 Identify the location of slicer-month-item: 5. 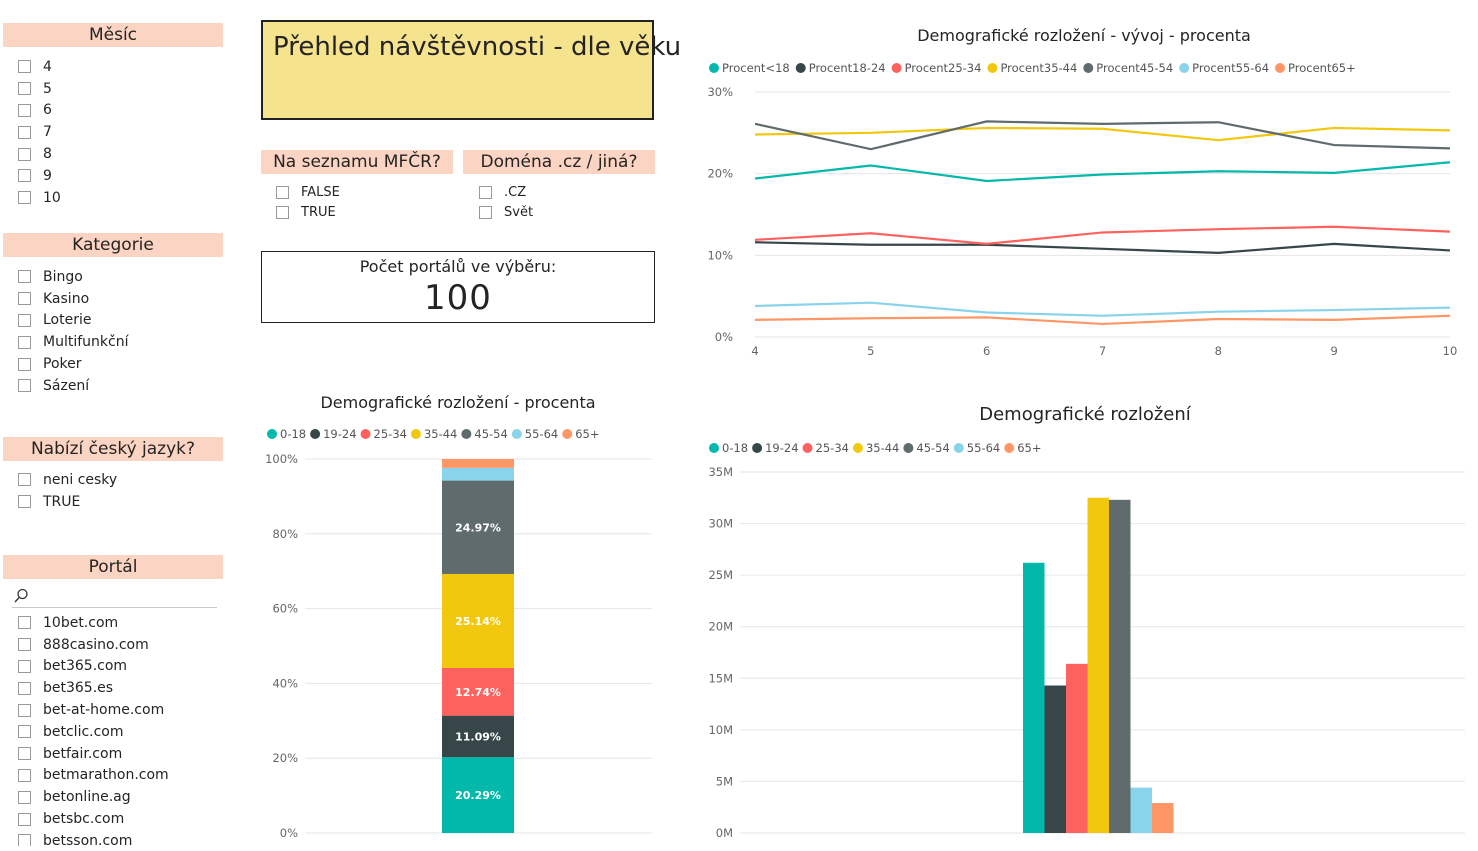
(118, 89).